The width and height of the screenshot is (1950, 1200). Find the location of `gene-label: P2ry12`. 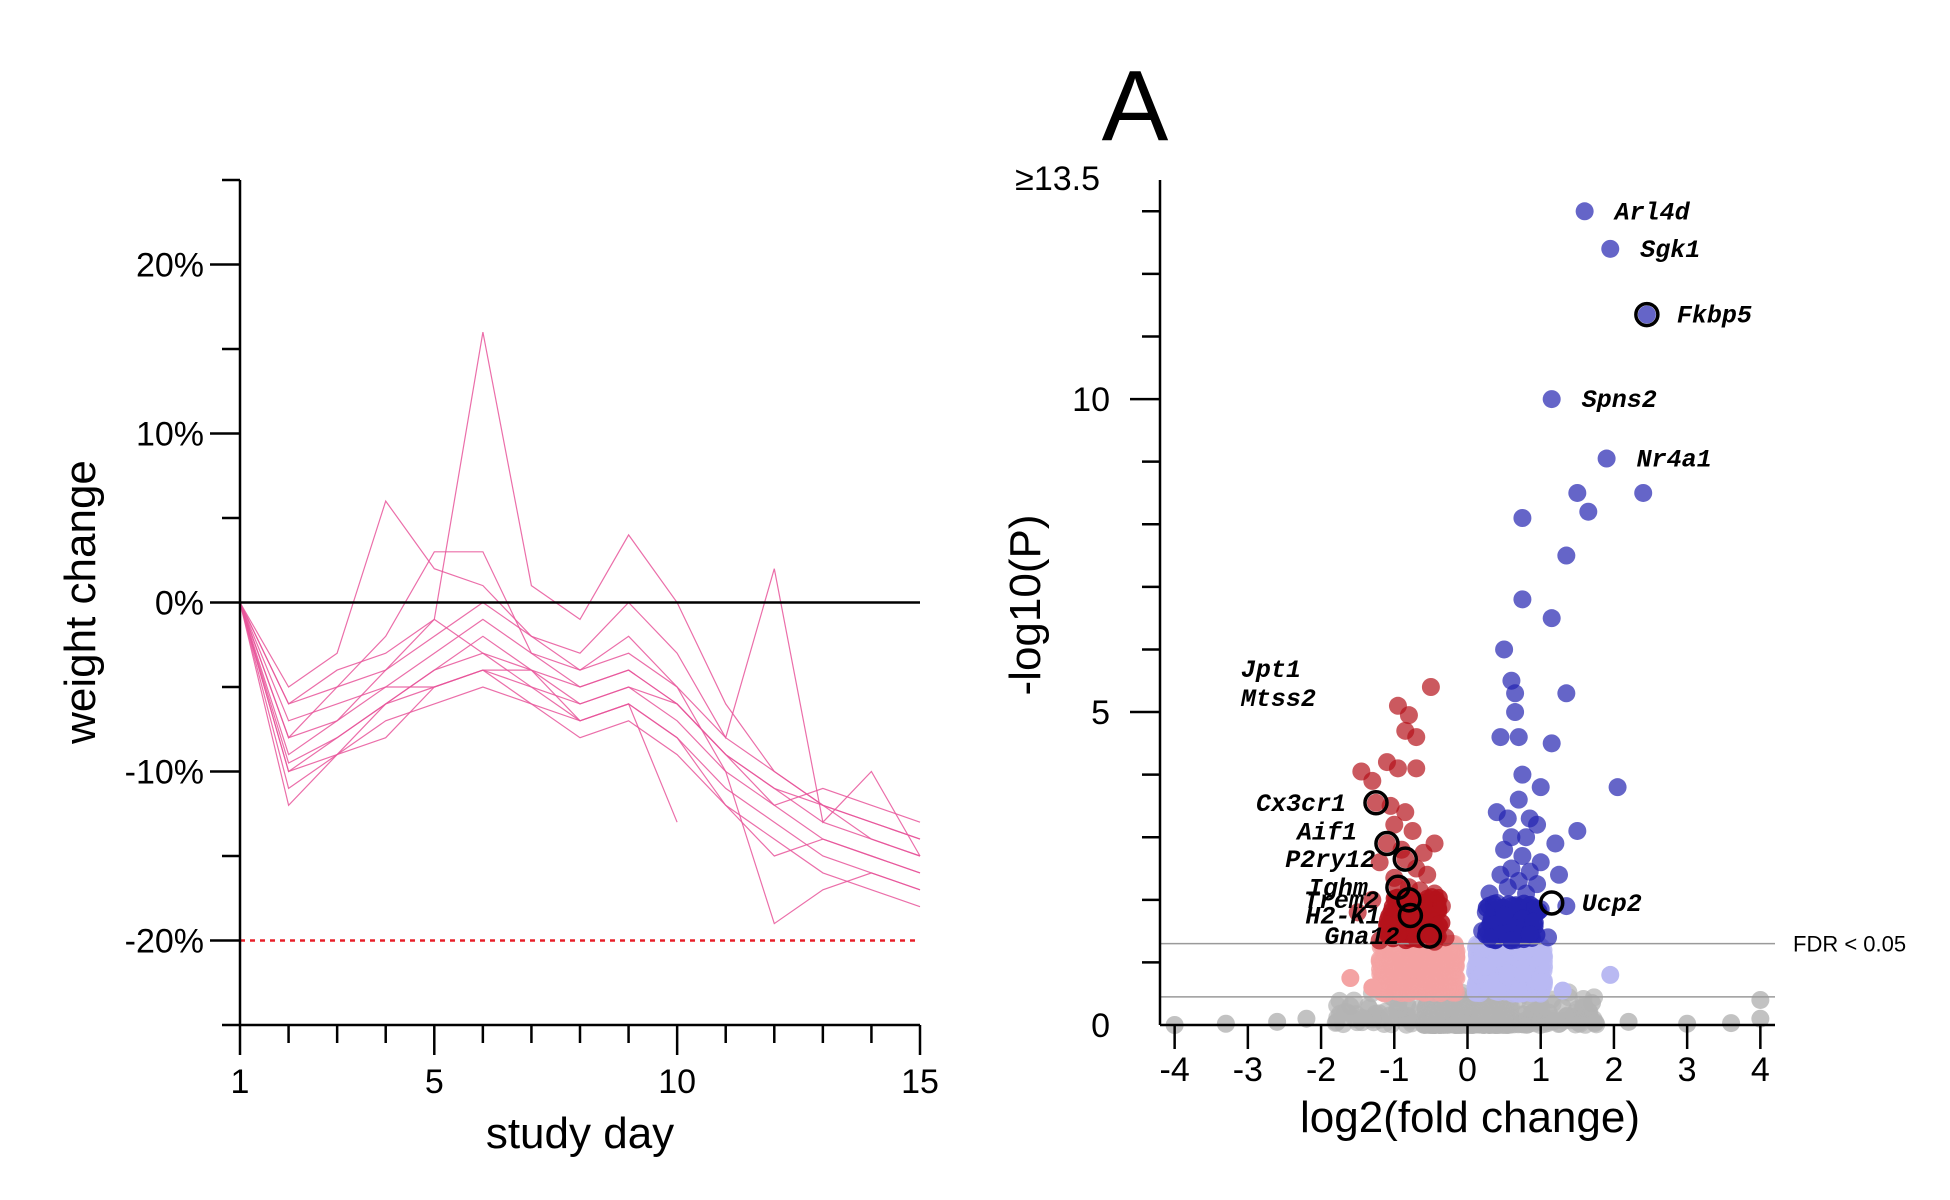

gene-label: P2ry12 is located at coordinates (1330, 860).